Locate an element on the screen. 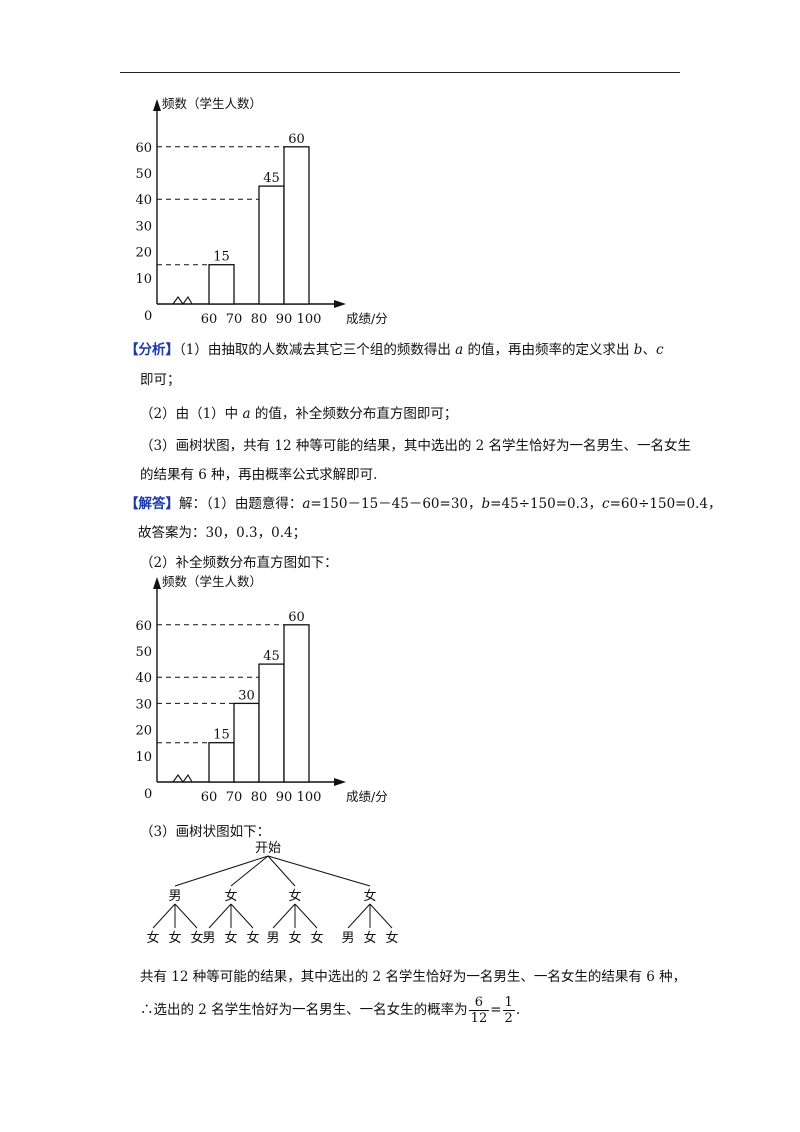  tree-diagram: 开始男女女女女男女女女男女女女男女女 is located at coordinates (275, 893).